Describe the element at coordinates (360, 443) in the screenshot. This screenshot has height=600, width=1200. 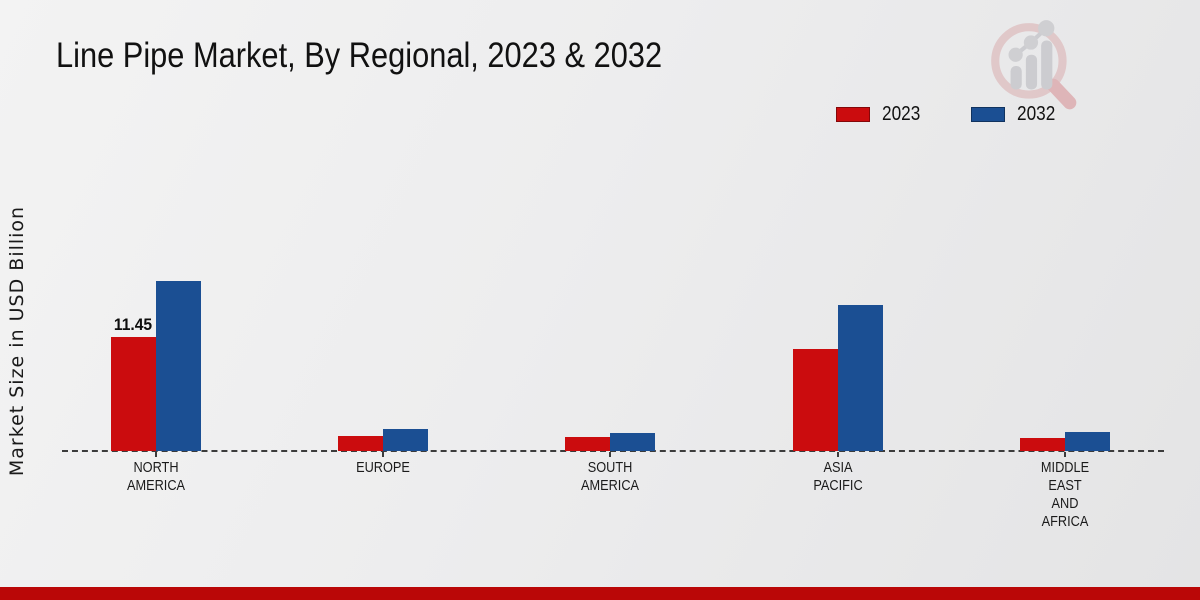
I see `bar-2023-europe` at that location.